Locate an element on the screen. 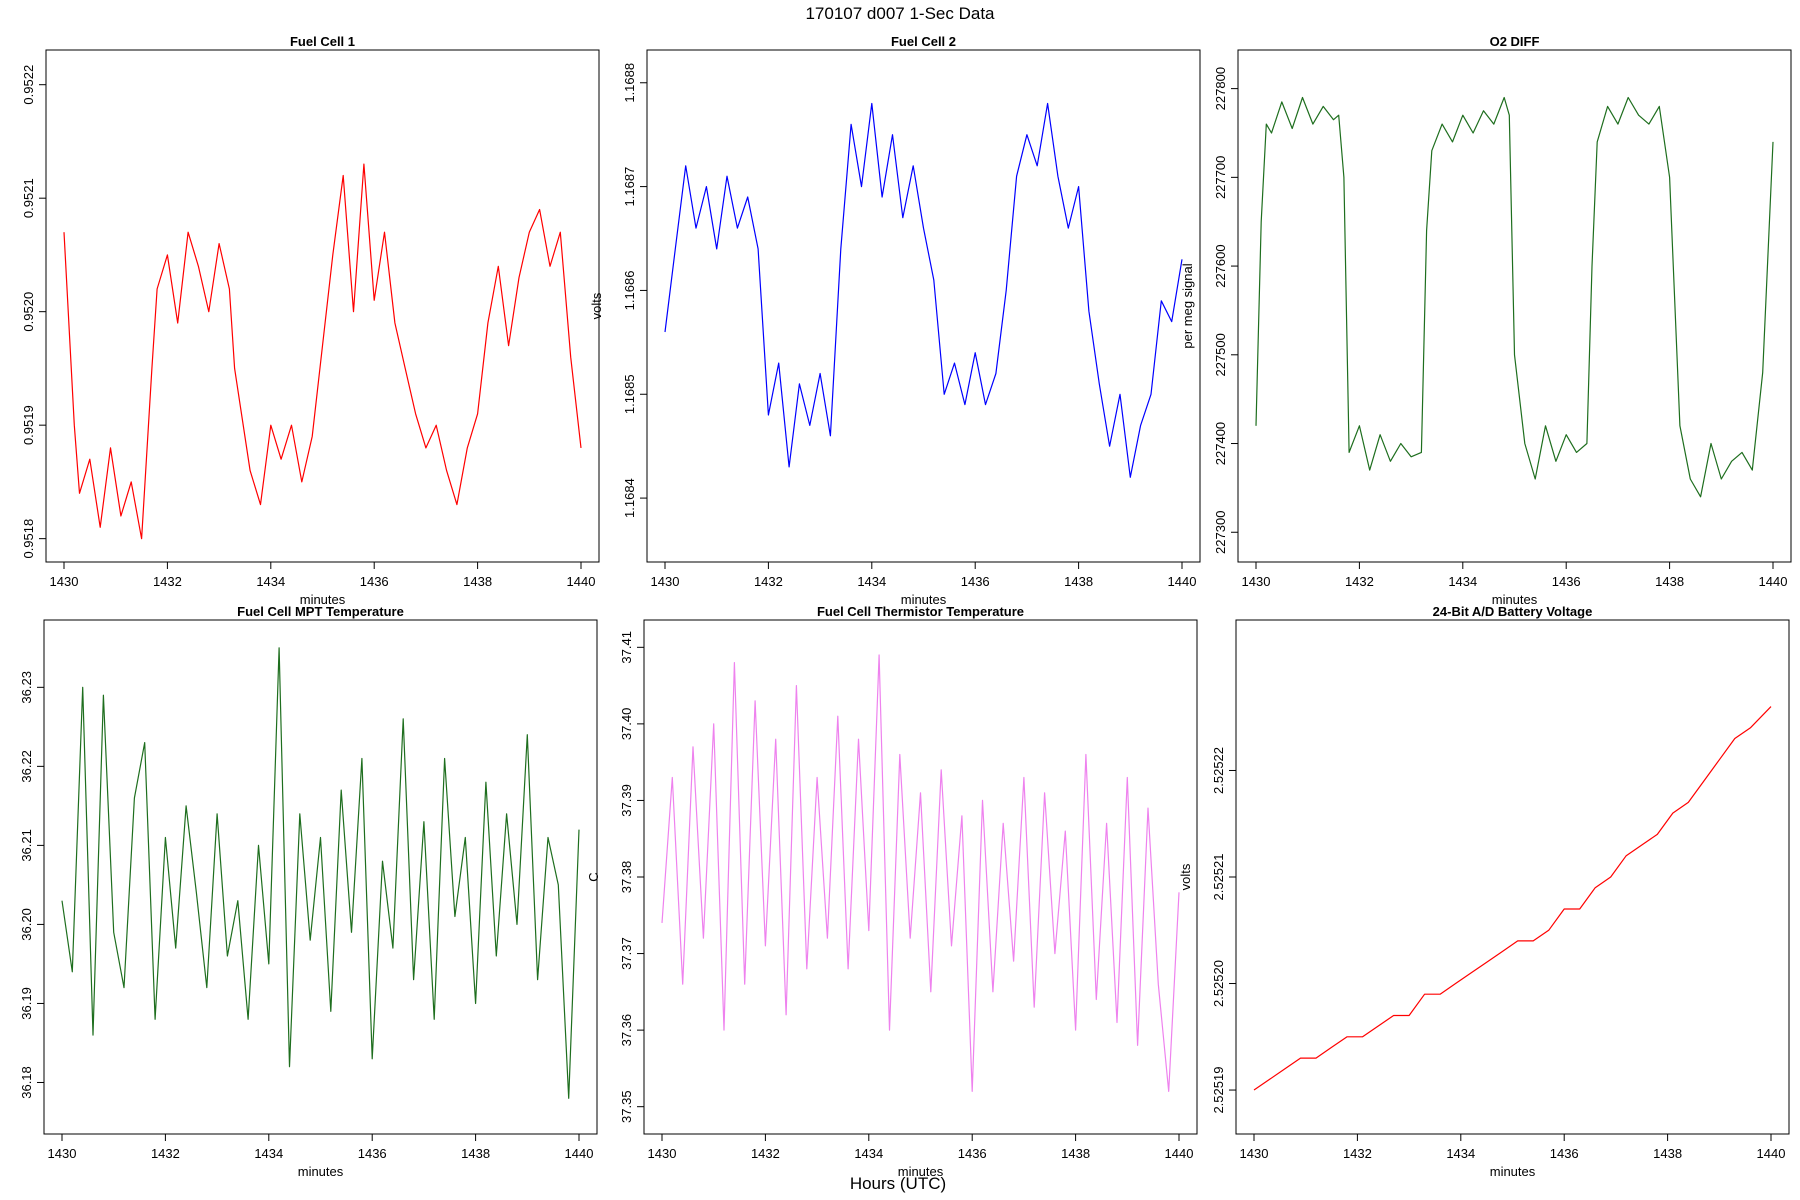 The height and width of the screenshot is (1200, 1800). y-tick-label: 227600 is located at coordinates (1220, 265).